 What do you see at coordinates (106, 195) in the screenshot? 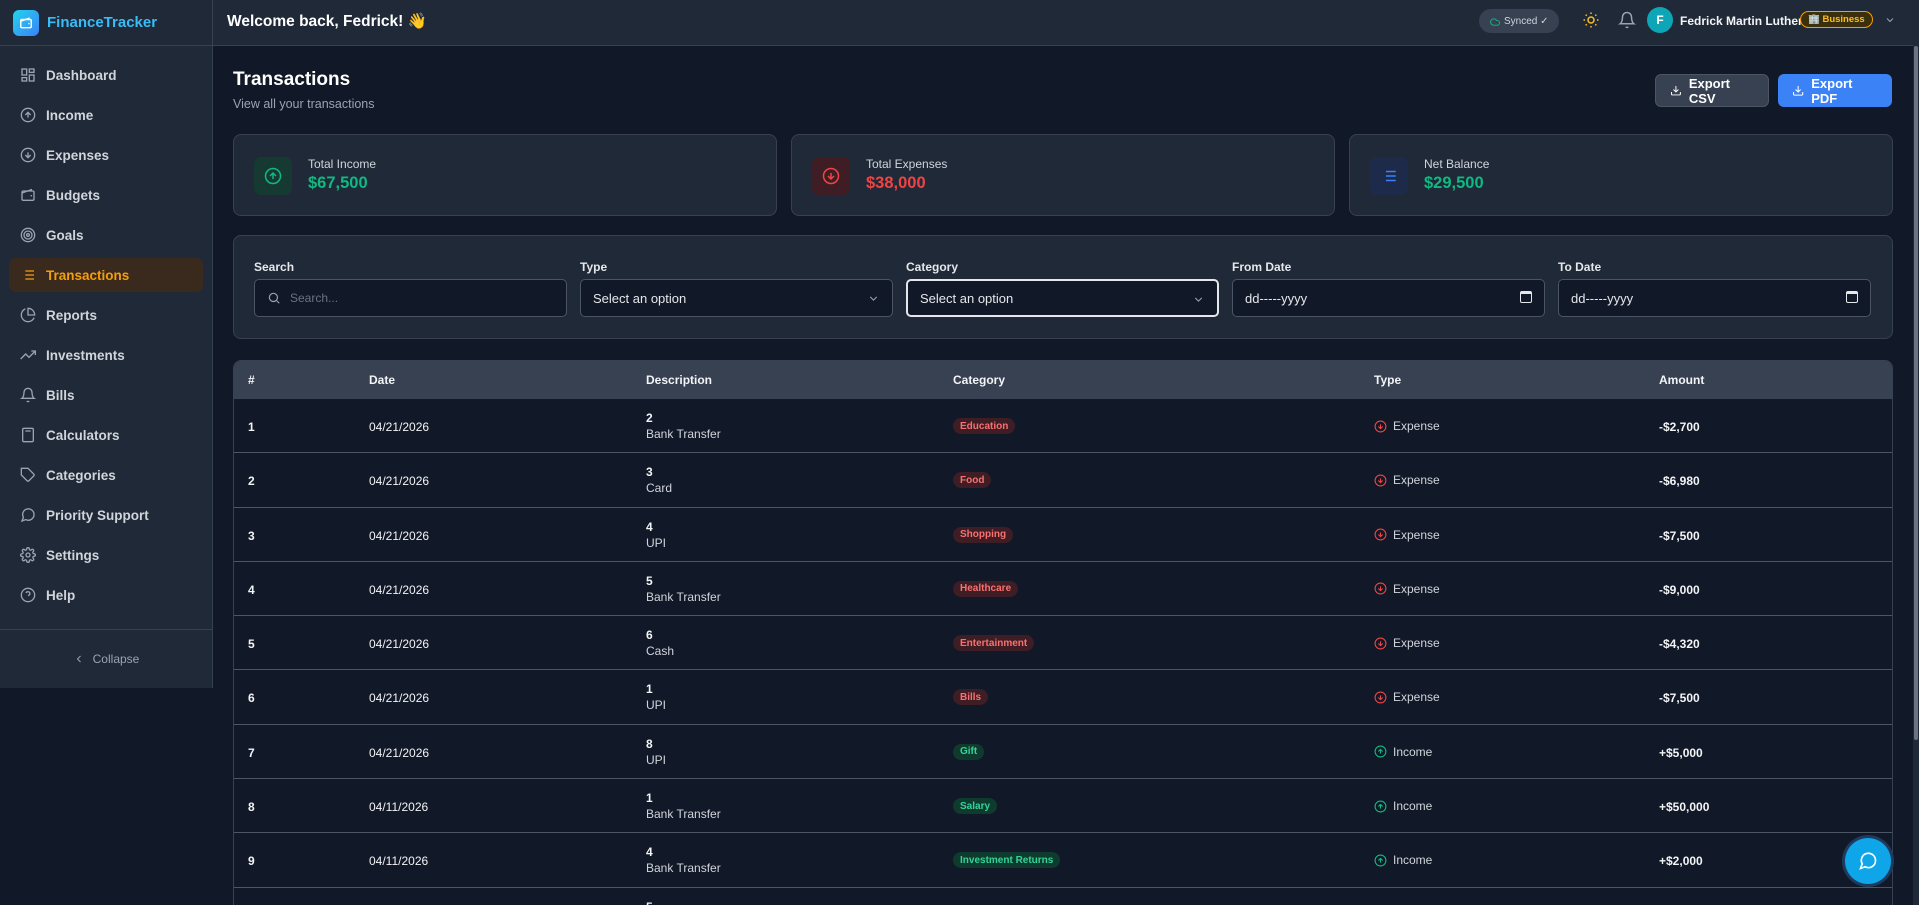
I see `sidebar-item-budgets: Budgets` at bounding box center [106, 195].